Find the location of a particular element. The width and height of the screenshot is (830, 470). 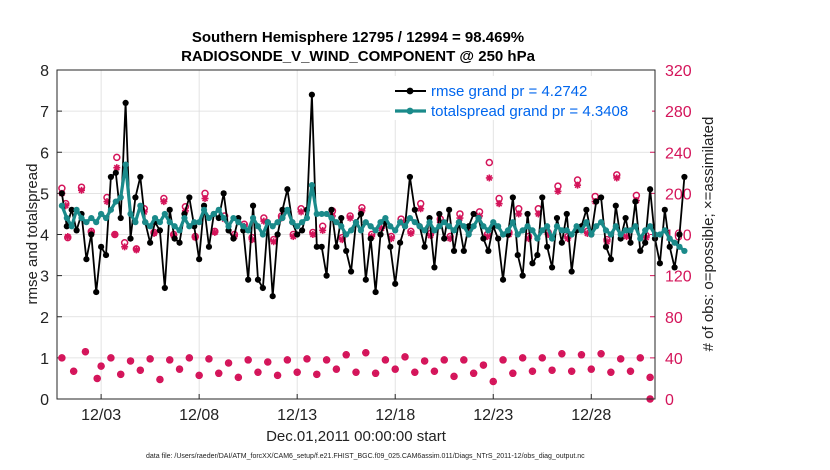

right-tick-label: 280 is located at coordinates (678, 112).